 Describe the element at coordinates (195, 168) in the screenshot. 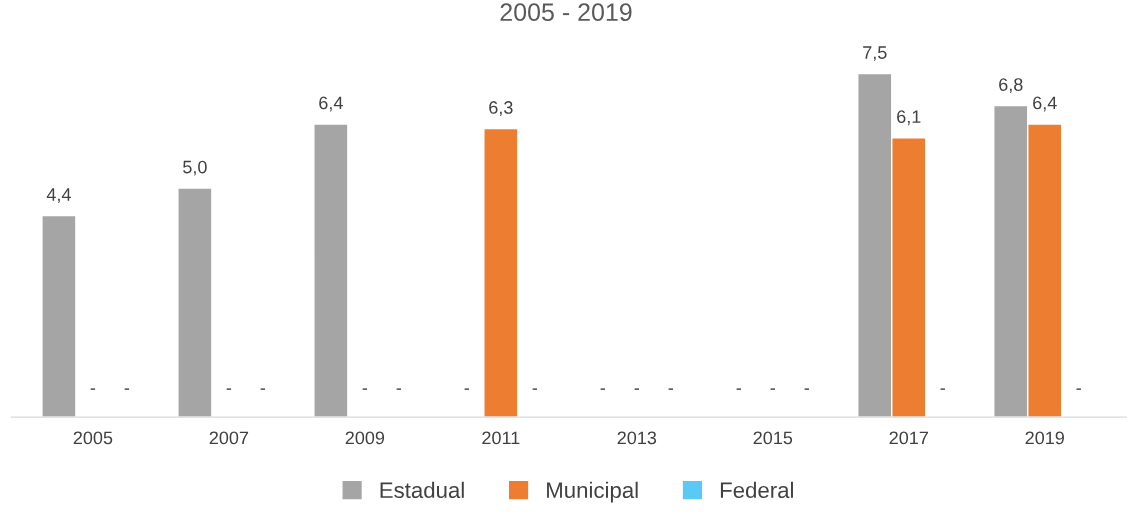

I see `data-label: 5,0` at that location.